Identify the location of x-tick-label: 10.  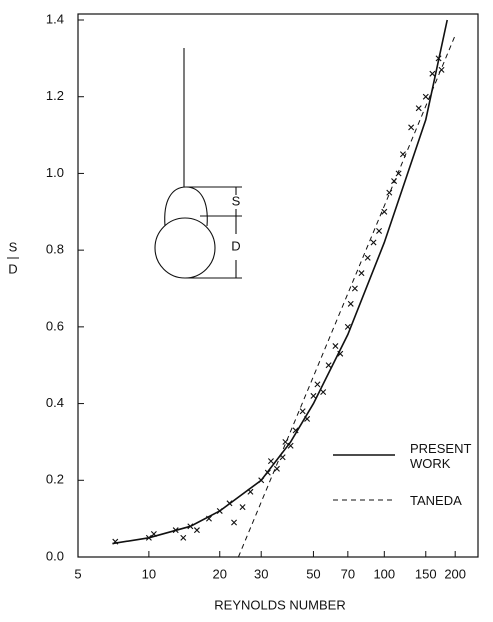
(149, 573).